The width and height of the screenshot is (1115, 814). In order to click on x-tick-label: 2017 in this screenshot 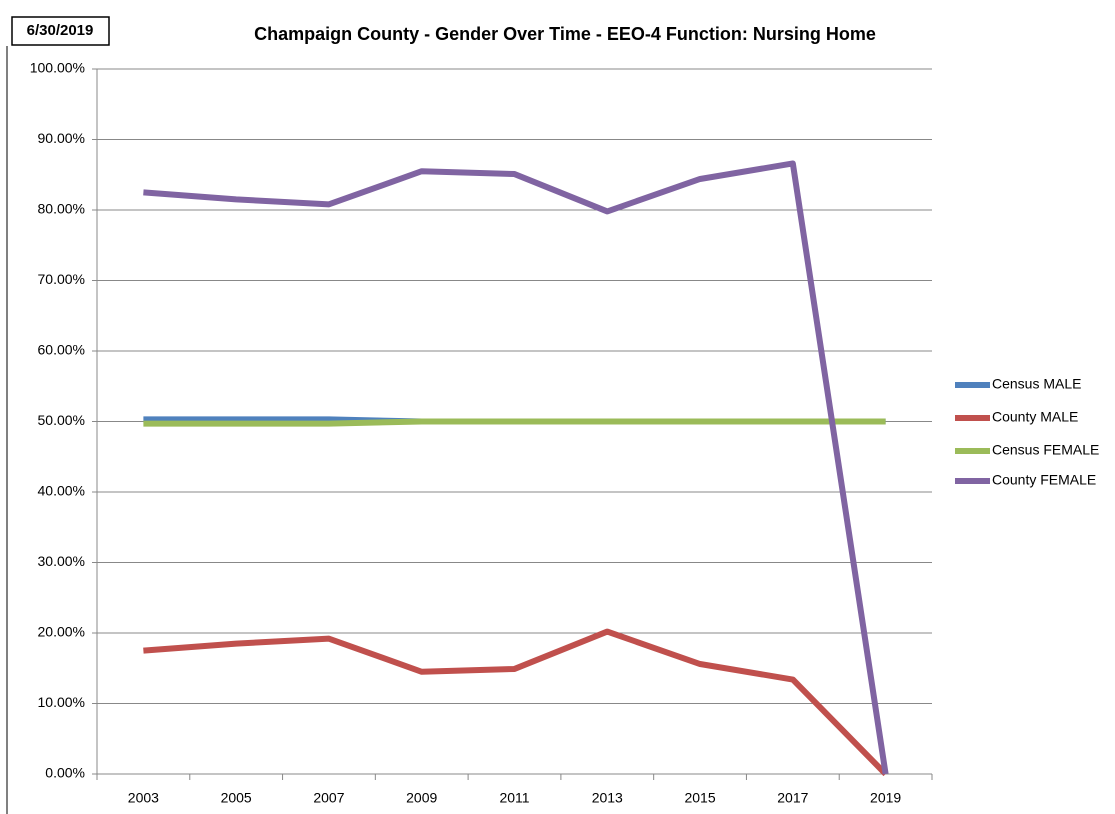, I will do `click(792, 798)`.